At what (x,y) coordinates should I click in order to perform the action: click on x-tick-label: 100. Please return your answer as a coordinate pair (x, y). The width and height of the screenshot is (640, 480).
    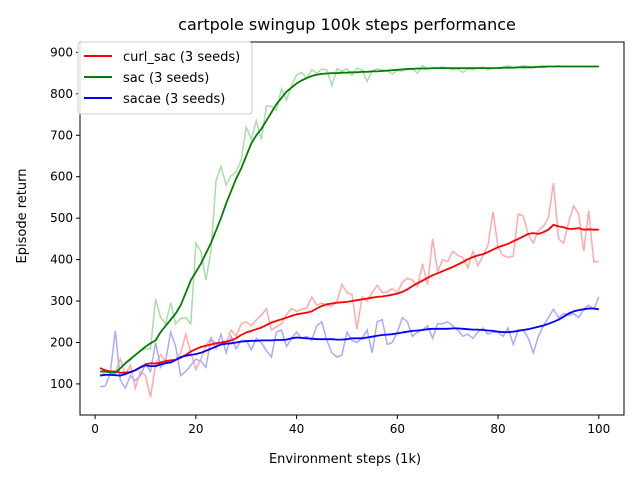
    Looking at the image, I should click on (598, 429).